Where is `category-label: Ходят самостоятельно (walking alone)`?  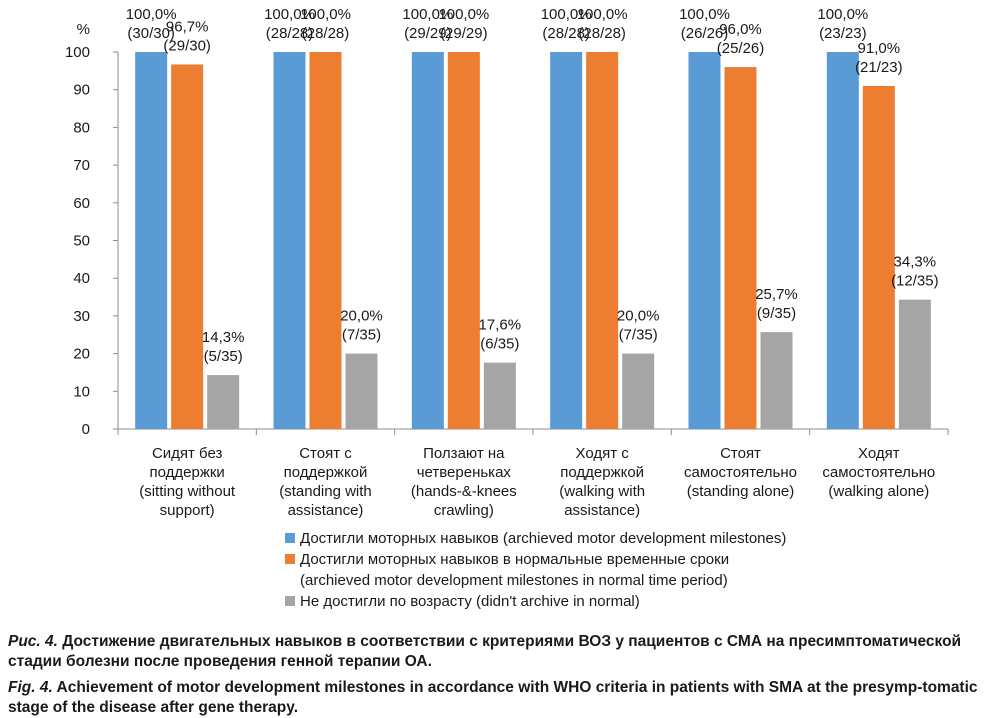
category-label: Ходят самостоятельно (walking alone) is located at coordinates (878, 472).